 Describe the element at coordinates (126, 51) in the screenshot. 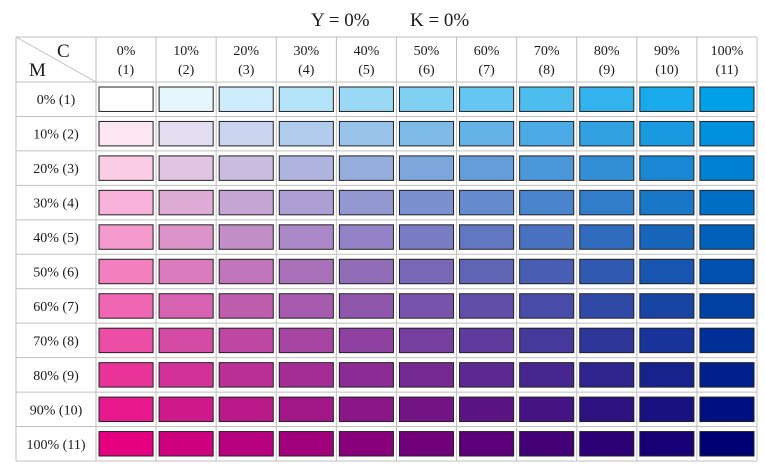

I see `c-header-percent: 0%` at that location.